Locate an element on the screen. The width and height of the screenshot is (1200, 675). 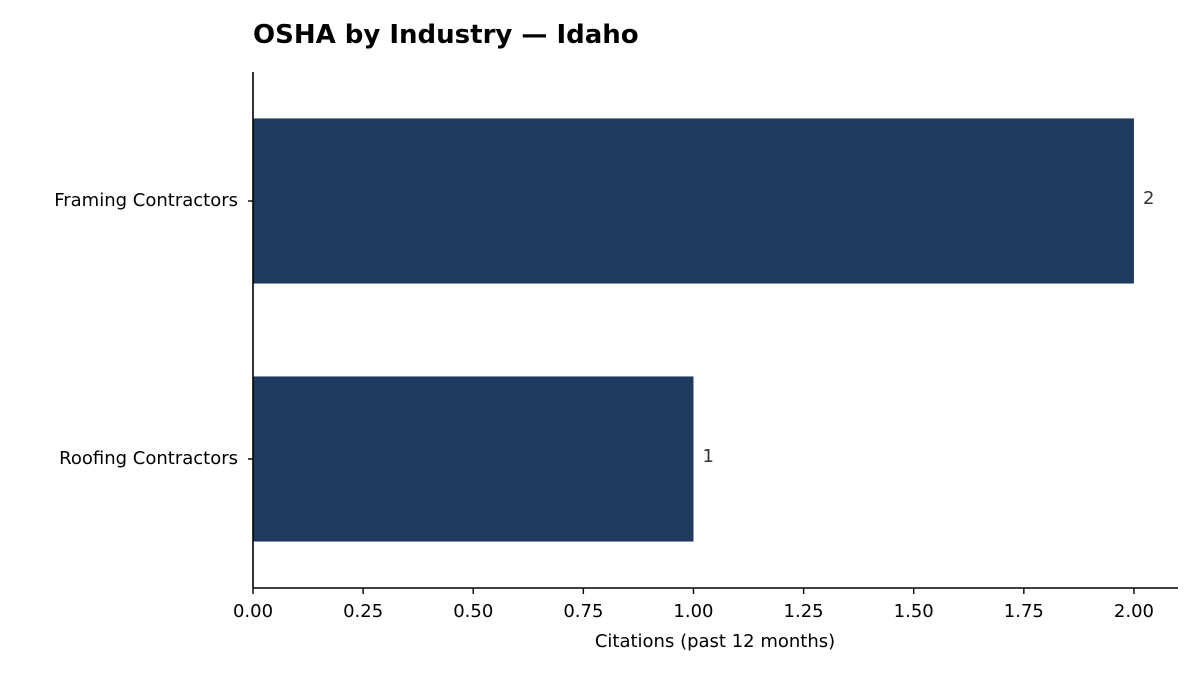
x-tick-label: 1.25 is located at coordinates (804, 611).